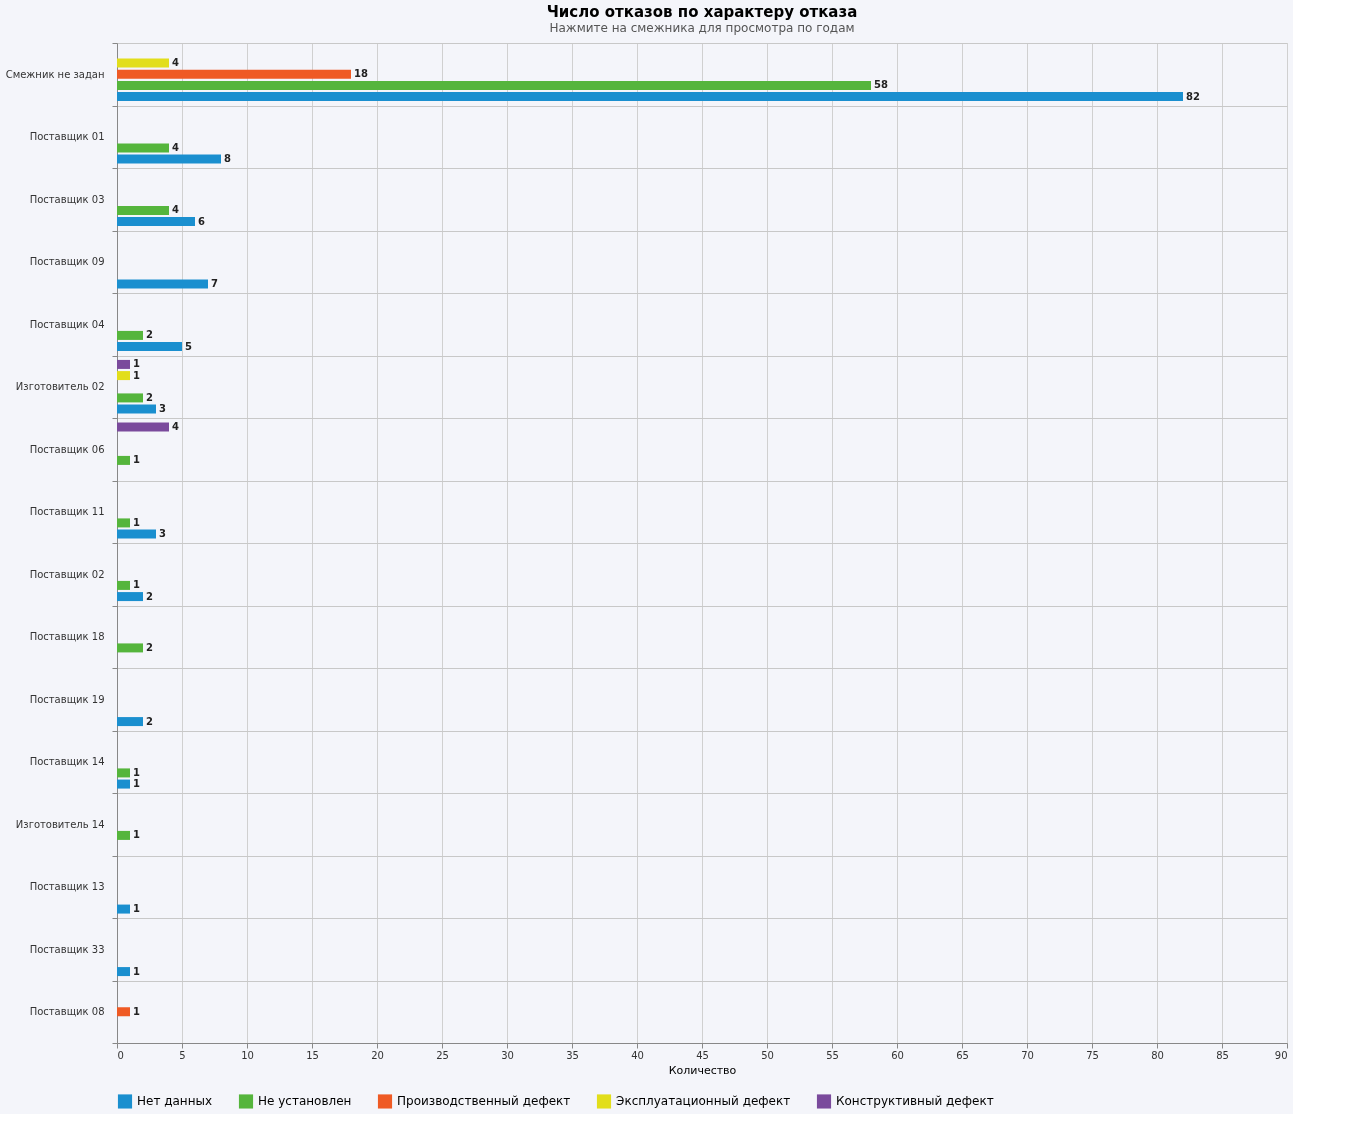 Image resolution: width=1362 pixels, height=1145 pixels. I want to click on data-label: 18, so click(361, 74).